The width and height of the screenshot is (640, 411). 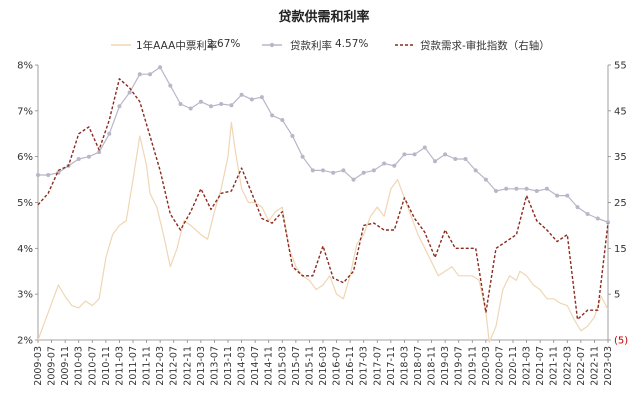 What do you see at coordinates (25, 157) in the screenshot?
I see `left-axis-tick-label: 6%` at bounding box center [25, 157].